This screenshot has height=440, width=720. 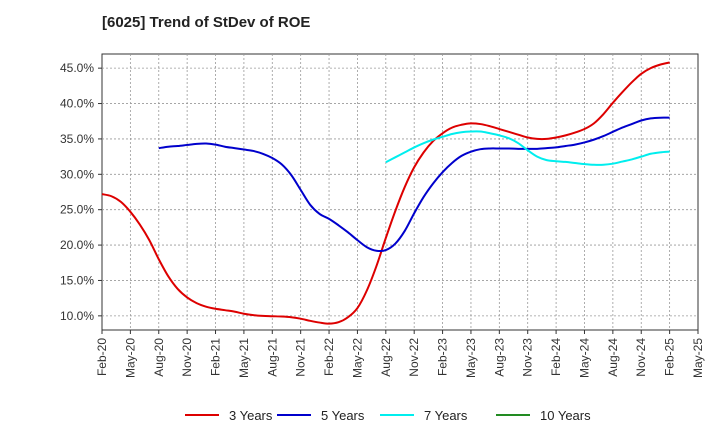 What do you see at coordinates (471, 358) in the screenshot?
I see `x-tick-label: May-23` at bounding box center [471, 358].